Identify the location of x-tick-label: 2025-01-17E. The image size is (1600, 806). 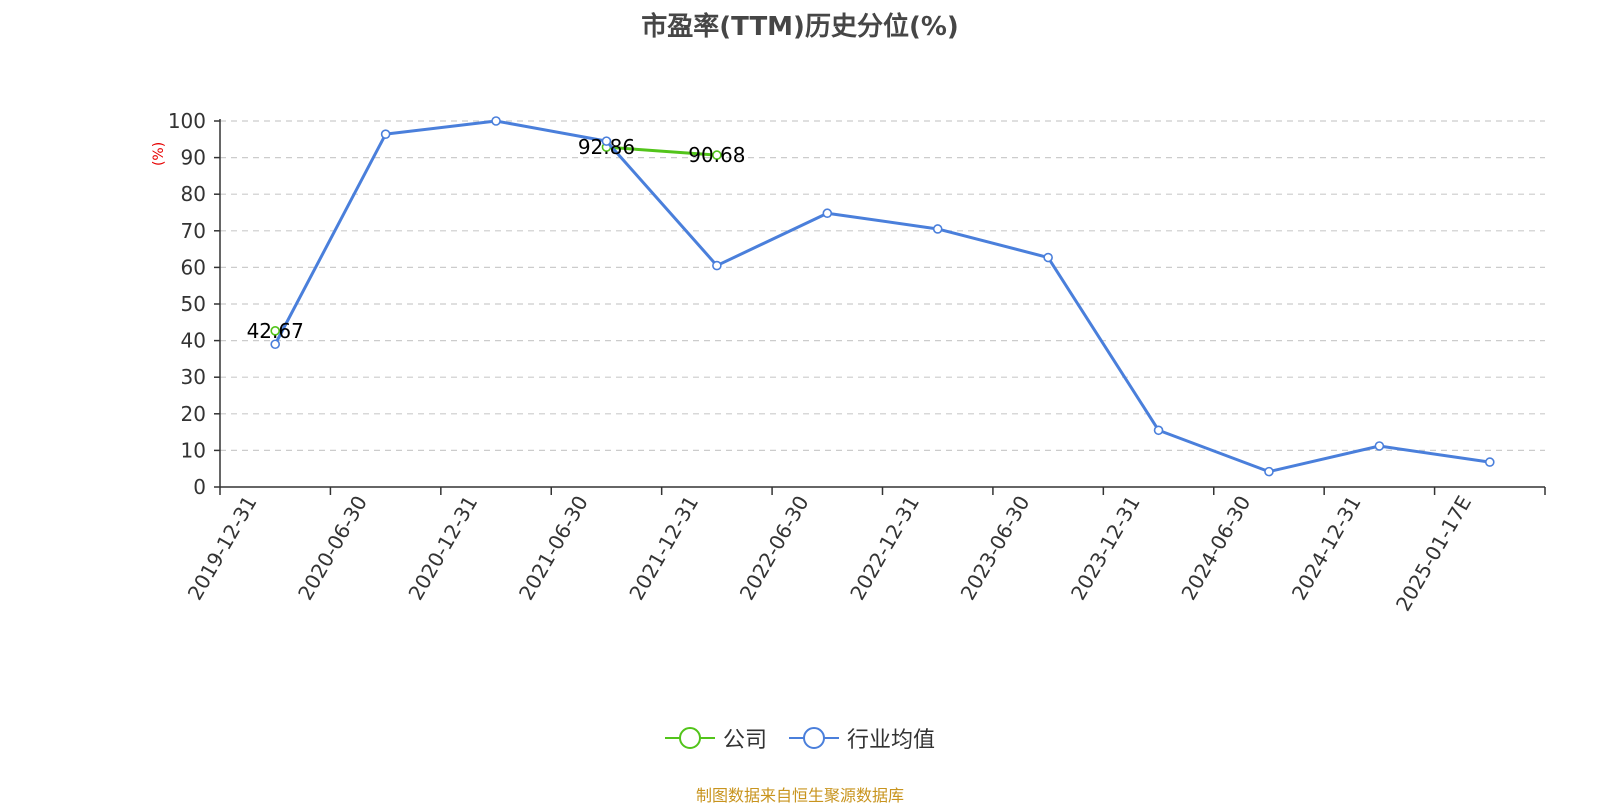
(1433, 554).